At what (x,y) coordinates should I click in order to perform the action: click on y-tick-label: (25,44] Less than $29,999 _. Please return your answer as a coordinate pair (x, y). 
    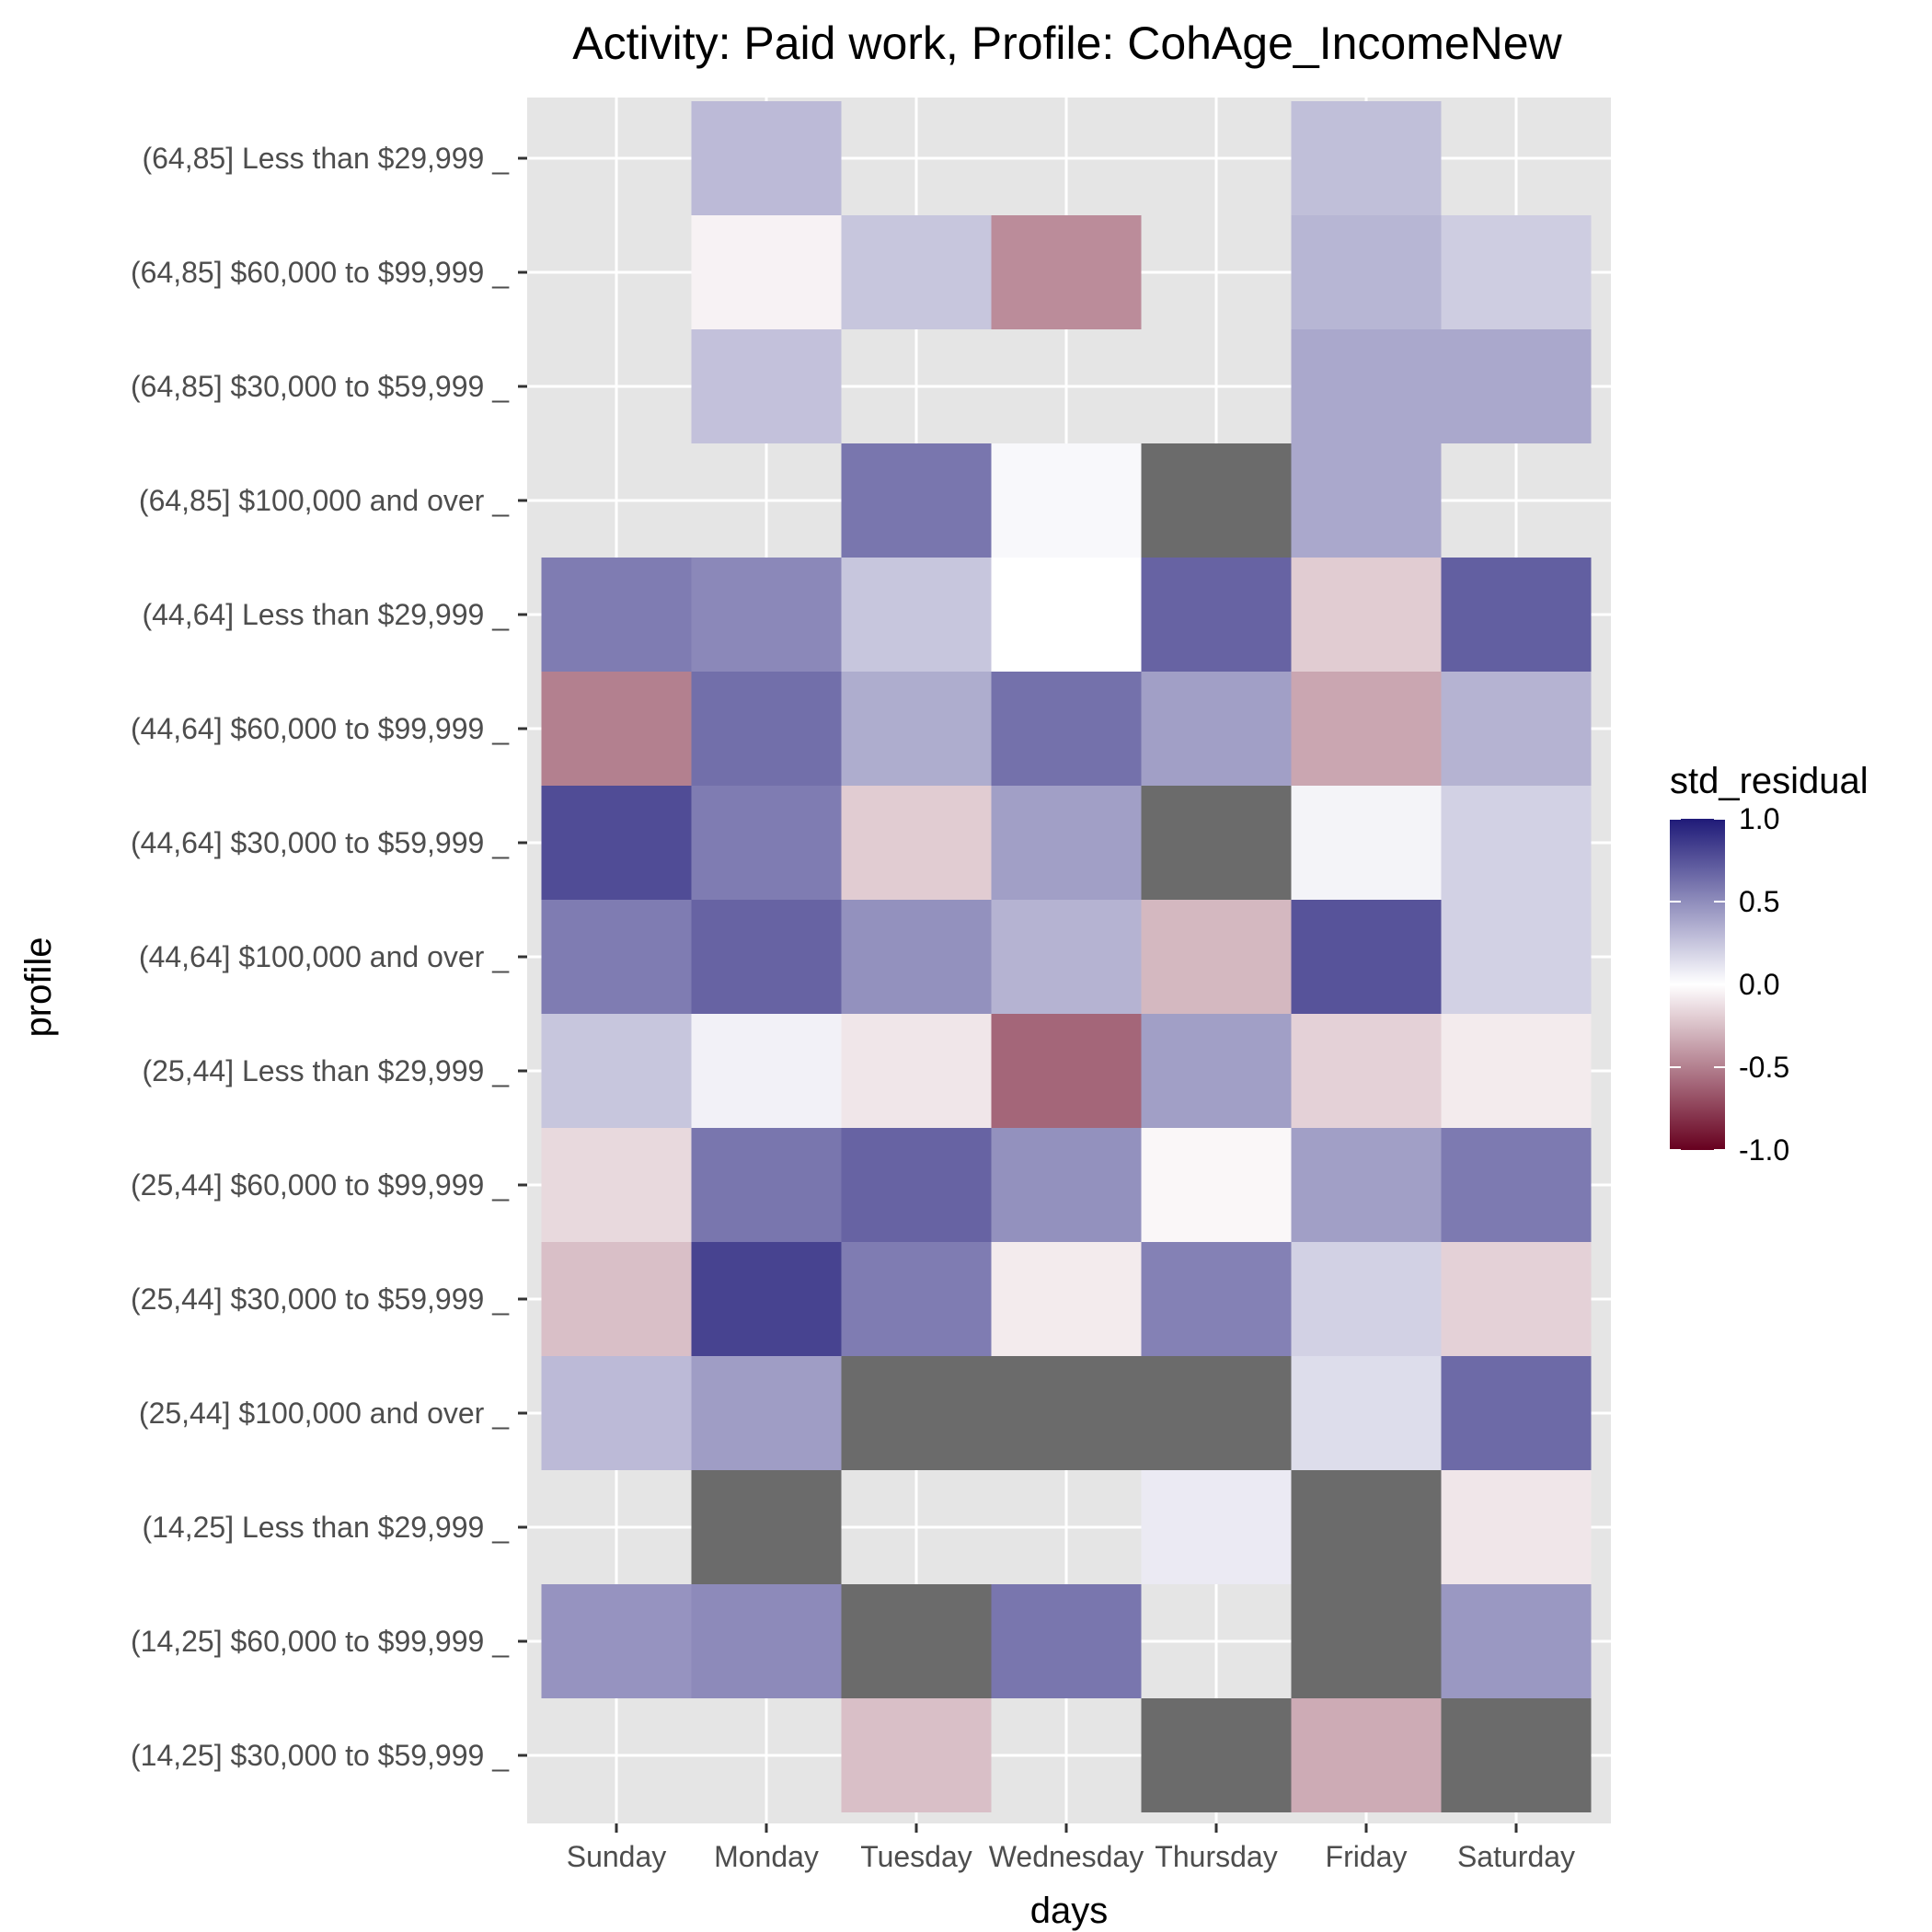
    Looking at the image, I should click on (326, 1070).